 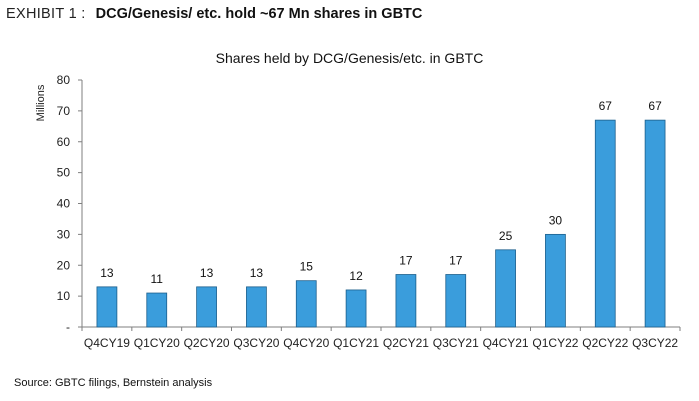 I want to click on x-tick-label: Q2CY22, so click(x=605, y=343).